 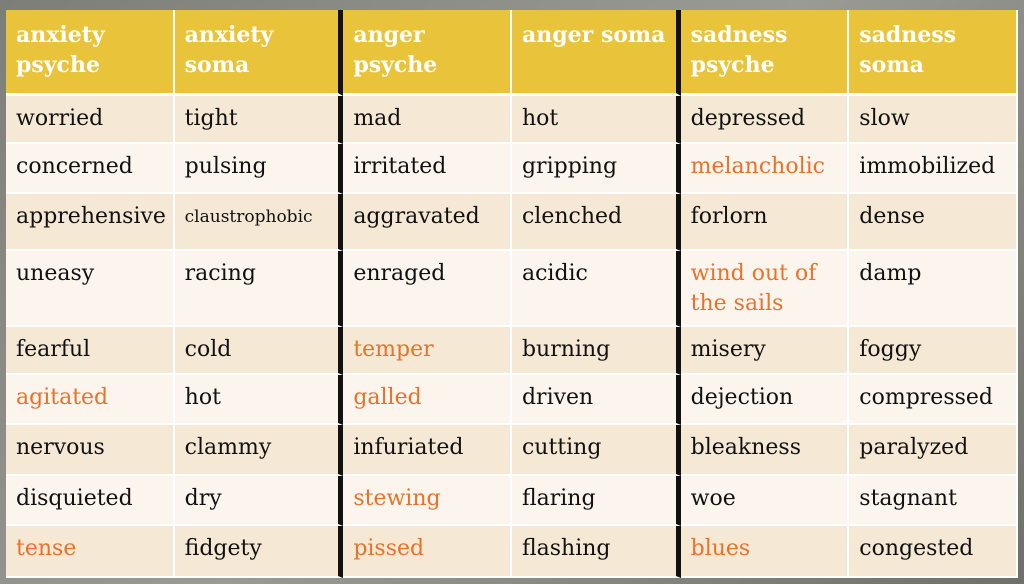 What do you see at coordinates (933, 450) in the screenshot?
I see `table-cell: paralyzed` at bounding box center [933, 450].